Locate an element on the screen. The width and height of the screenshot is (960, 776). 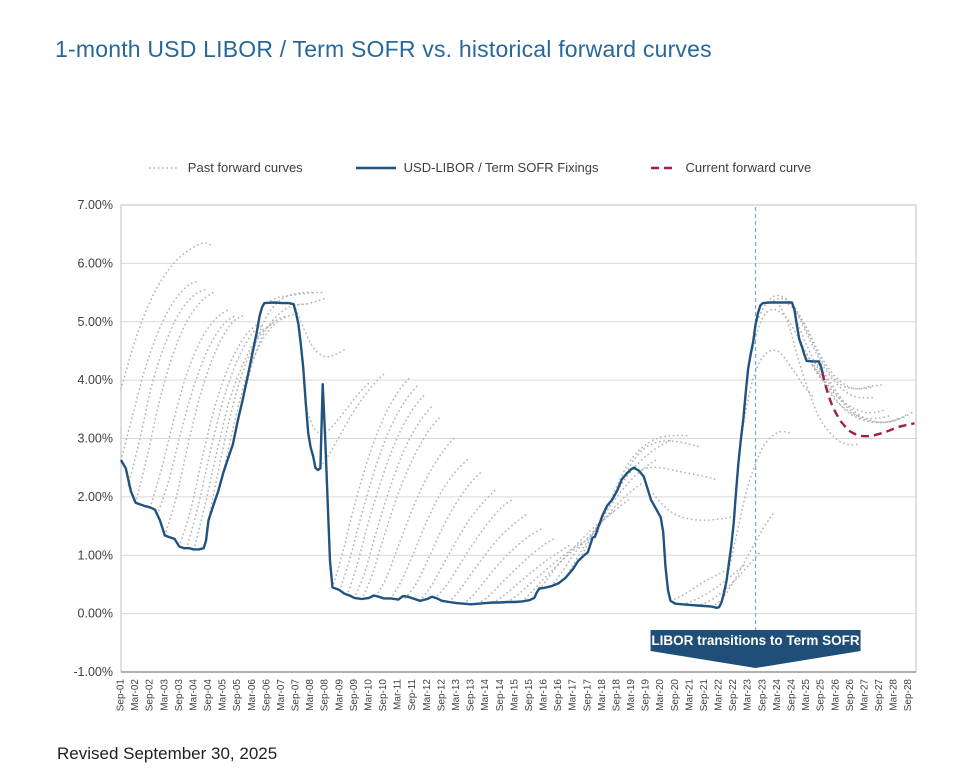
current-forward-curve is located at coordinates (868, 405).